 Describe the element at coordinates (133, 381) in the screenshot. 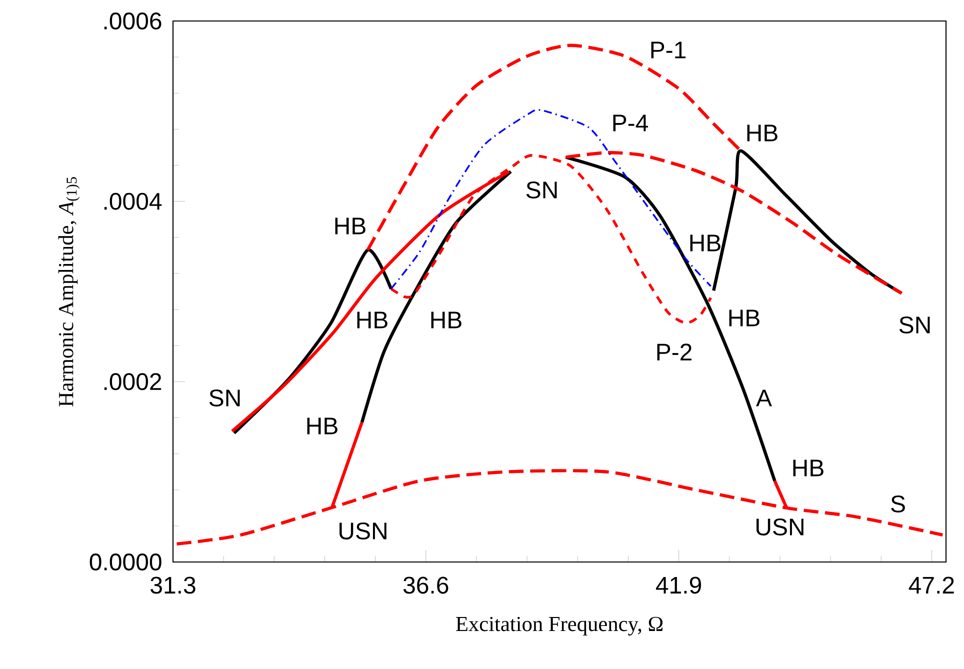

I see `y-tick-label: .0002` at that location.